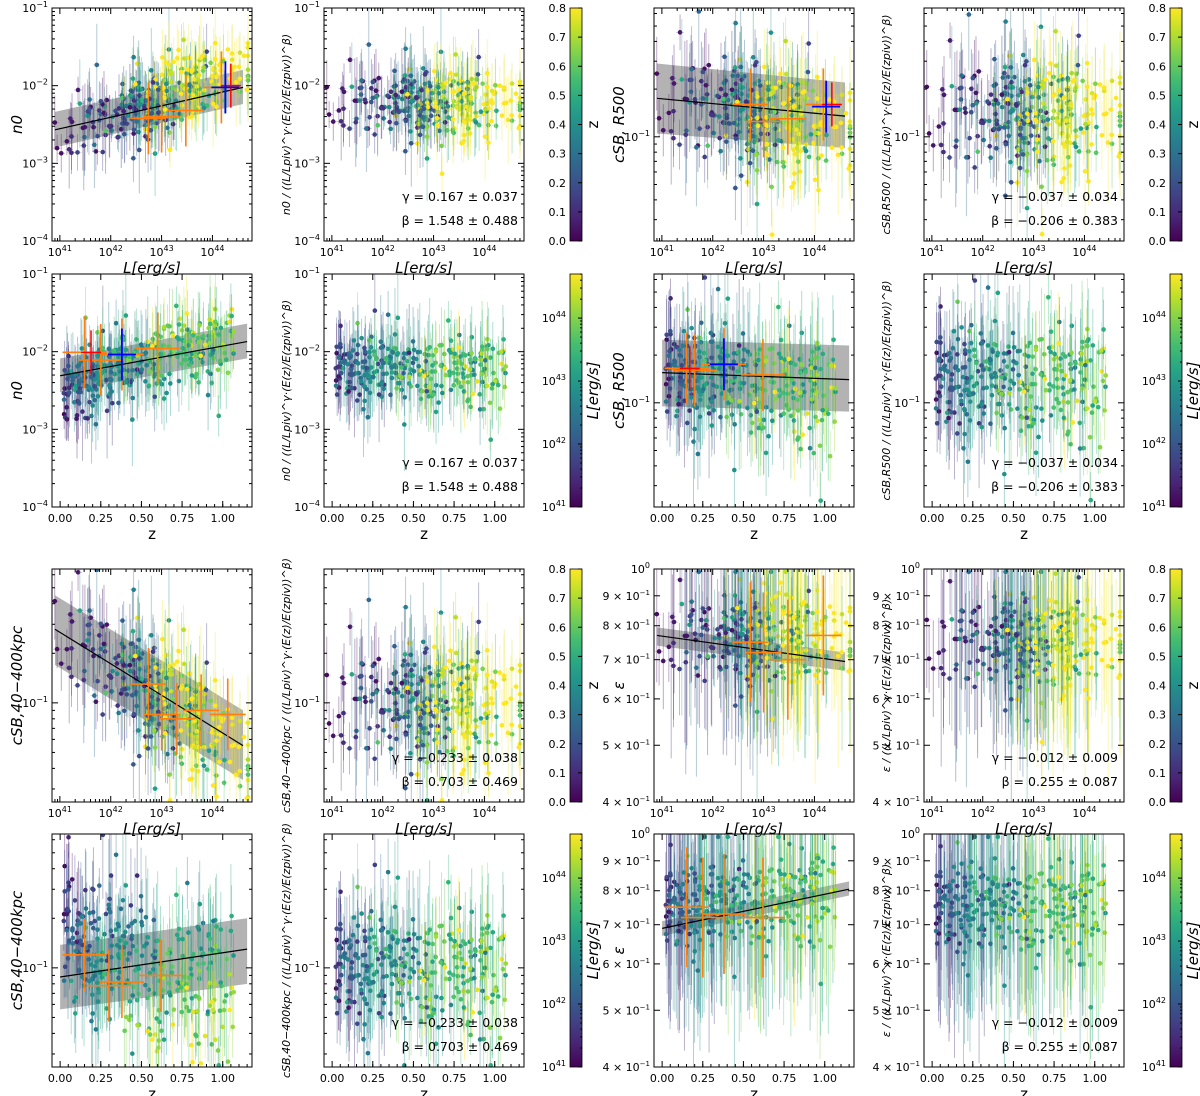 The width and height of the screenshot is (1200, 1096). What do you see at coordinates (754, 124) in the screenshot?
I see `axes-frame` at bounding box center [754, 124].